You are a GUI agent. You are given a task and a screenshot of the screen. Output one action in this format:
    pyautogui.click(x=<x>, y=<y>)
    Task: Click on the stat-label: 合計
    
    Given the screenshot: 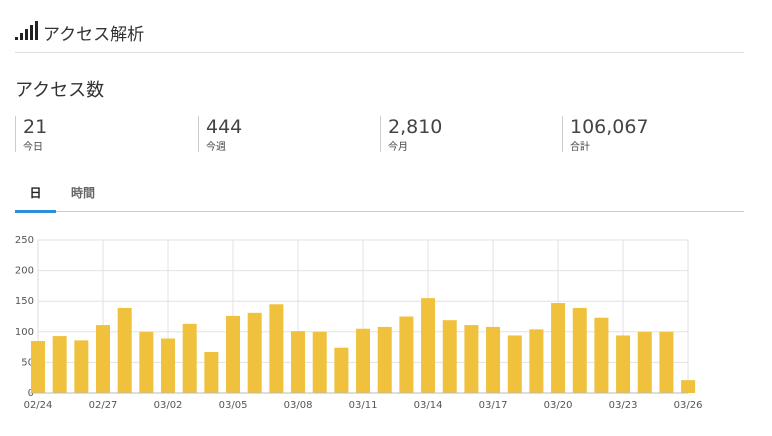 What is the action you would take?
    pyautogui.click(x=580, y=147)
    